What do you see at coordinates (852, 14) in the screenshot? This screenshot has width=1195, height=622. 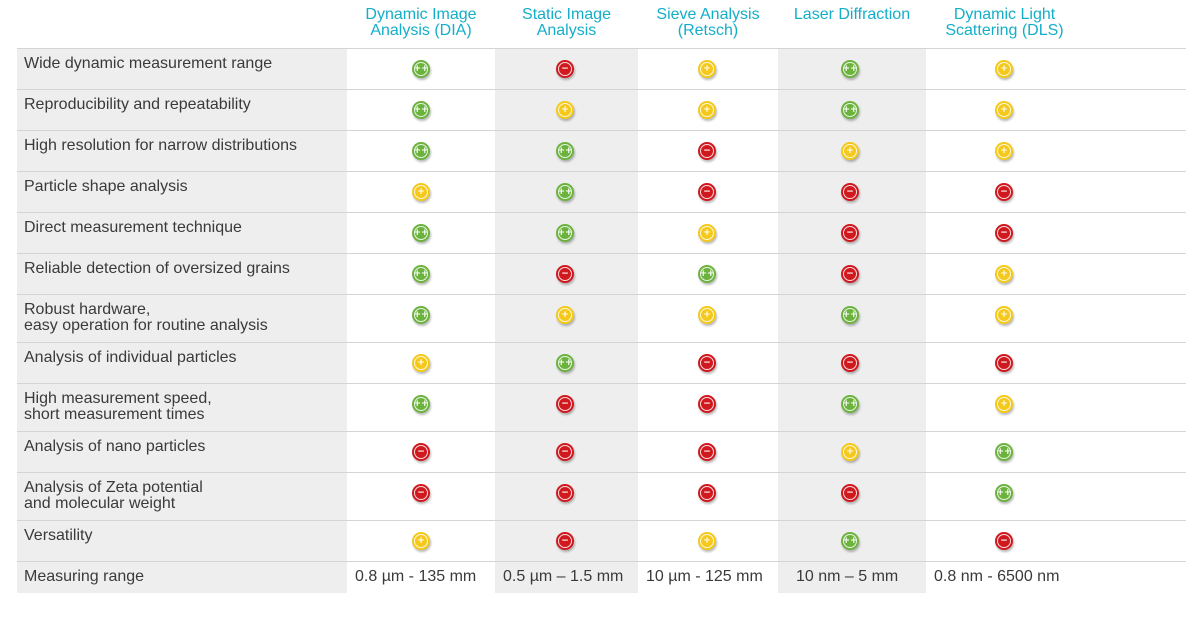 I see `column-header-laser-diffraction: Laser Diffraction` at bounding box center [852, 14].